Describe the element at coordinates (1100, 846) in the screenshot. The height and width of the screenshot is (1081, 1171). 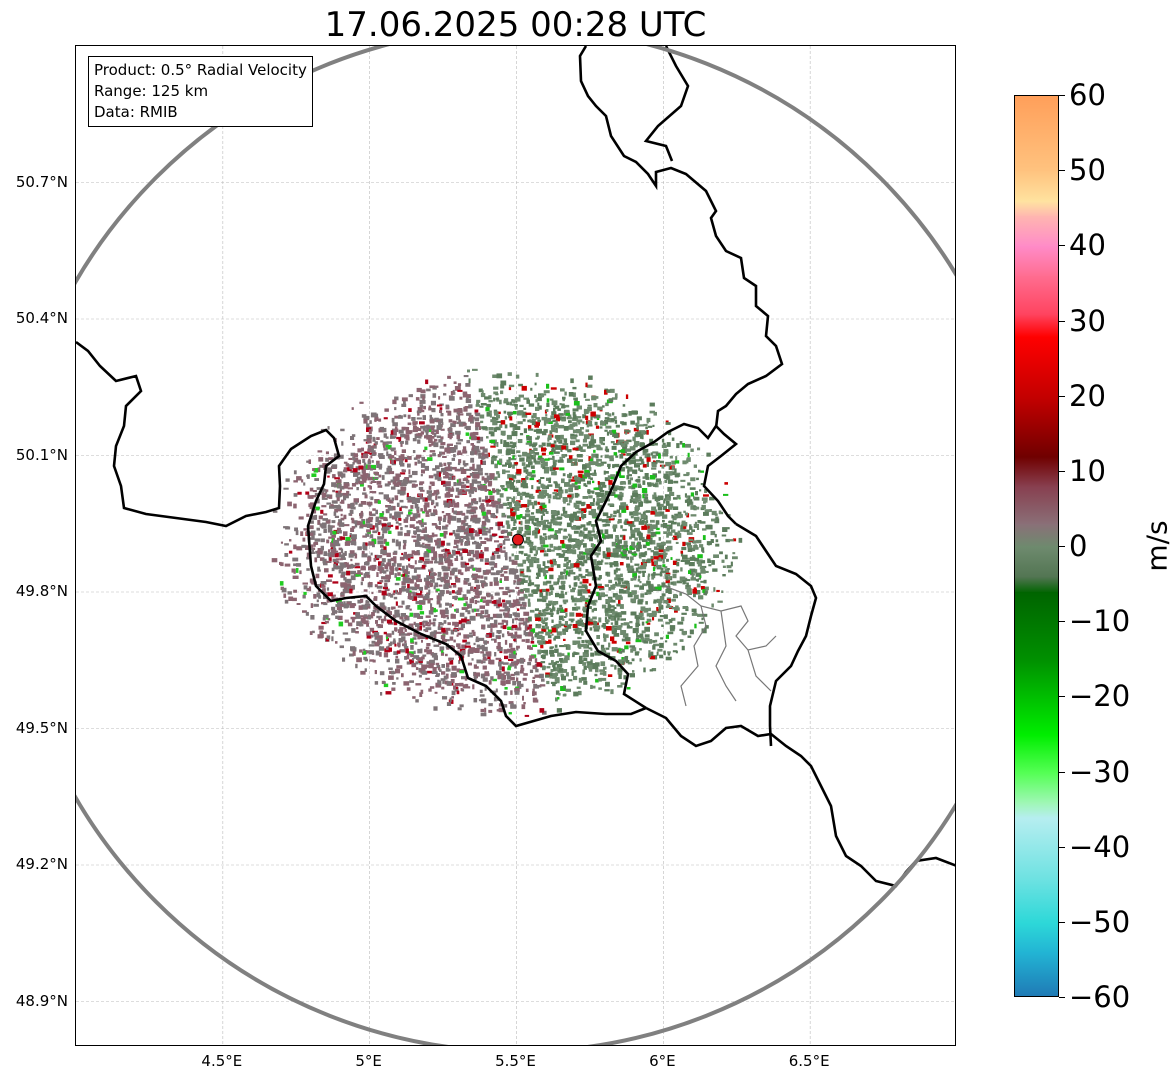
I see `colorbar-tick-label: −40` at that location.